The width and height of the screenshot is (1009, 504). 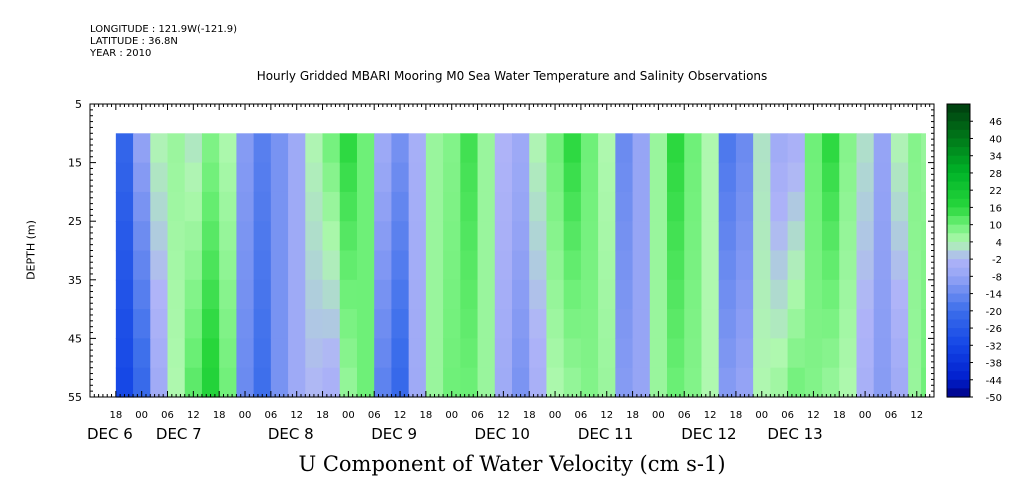 What do you see at coordinates (75, 397) in the screenshot?
I see `y-tick-label: 55` at bounding box center [75, 397].